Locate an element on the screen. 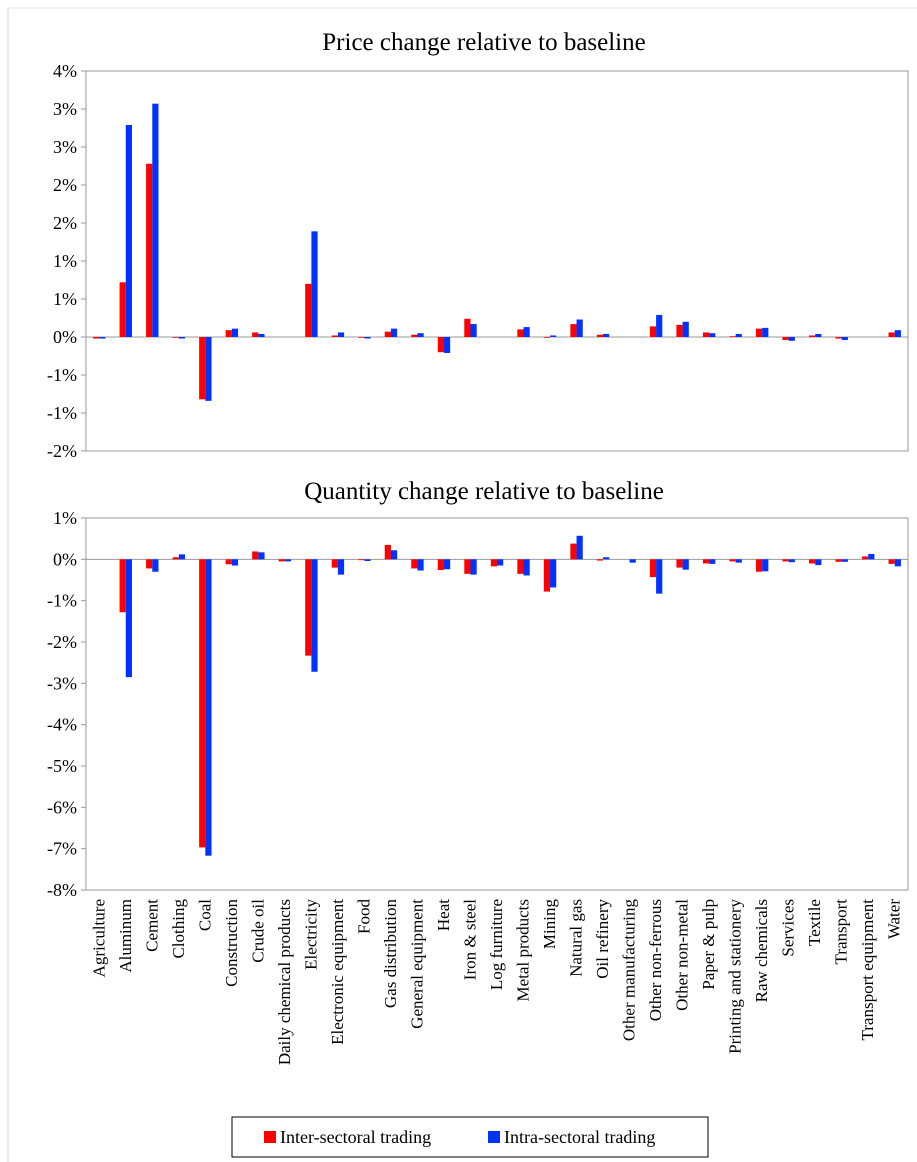 This screenshot has height=1162, width=917. category-label: Other non-metal is located at coordinates (682, 955).